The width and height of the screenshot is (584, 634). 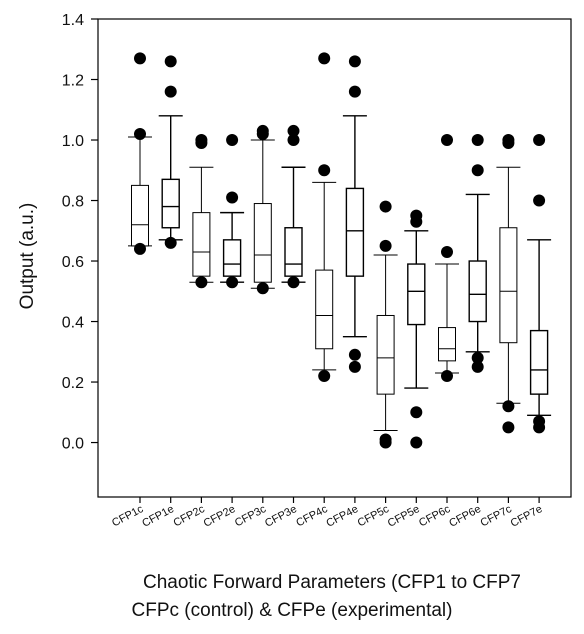 What do you see at coordinates (324, 217) in the screenshot?
I see `box-CFP4c` at bounding box center [324, 217].